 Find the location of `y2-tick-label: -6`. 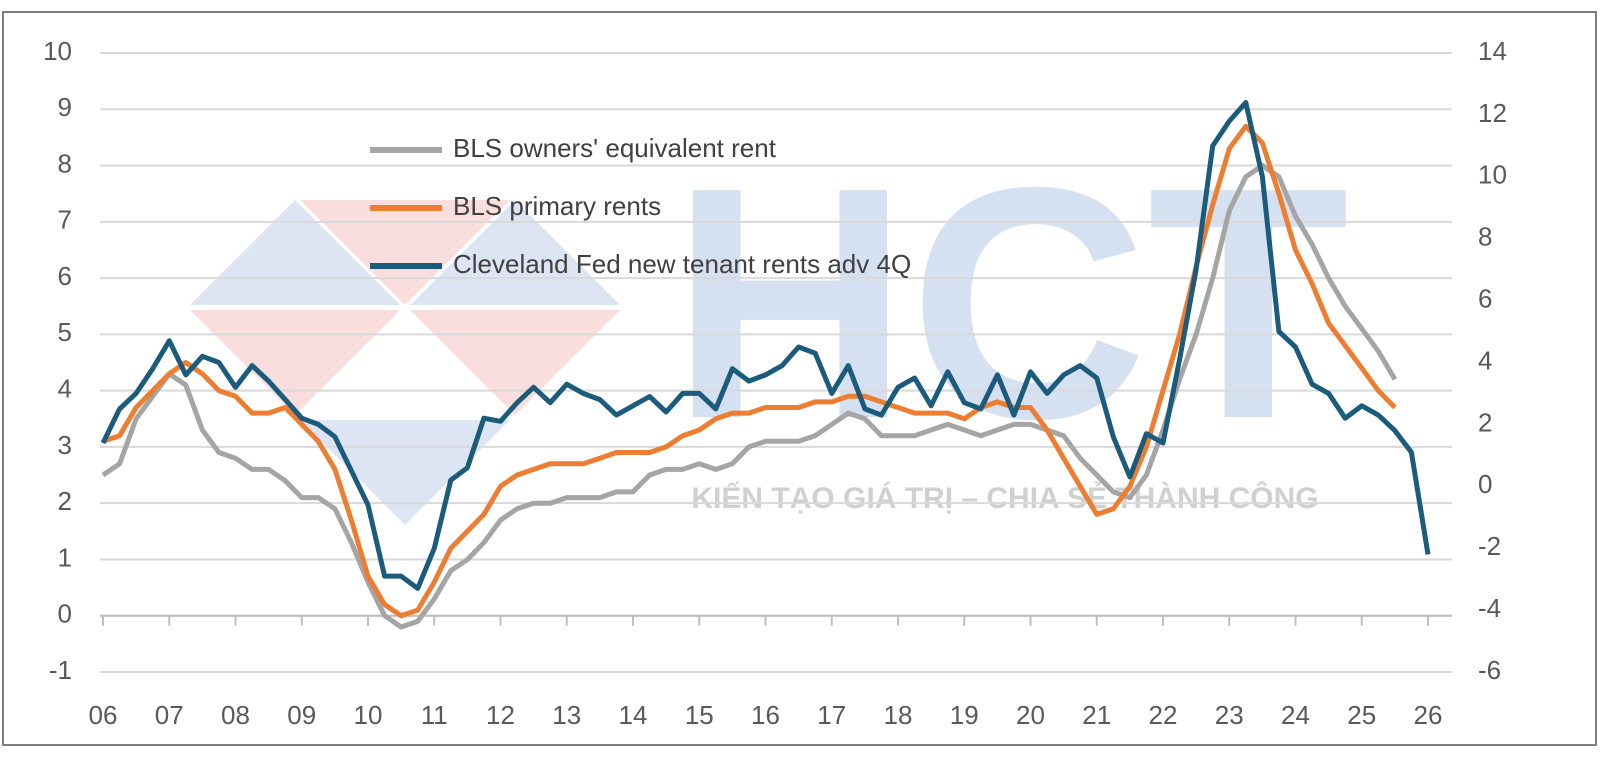

y2-tick-label: -6 is located at coordinates (1489, 670).